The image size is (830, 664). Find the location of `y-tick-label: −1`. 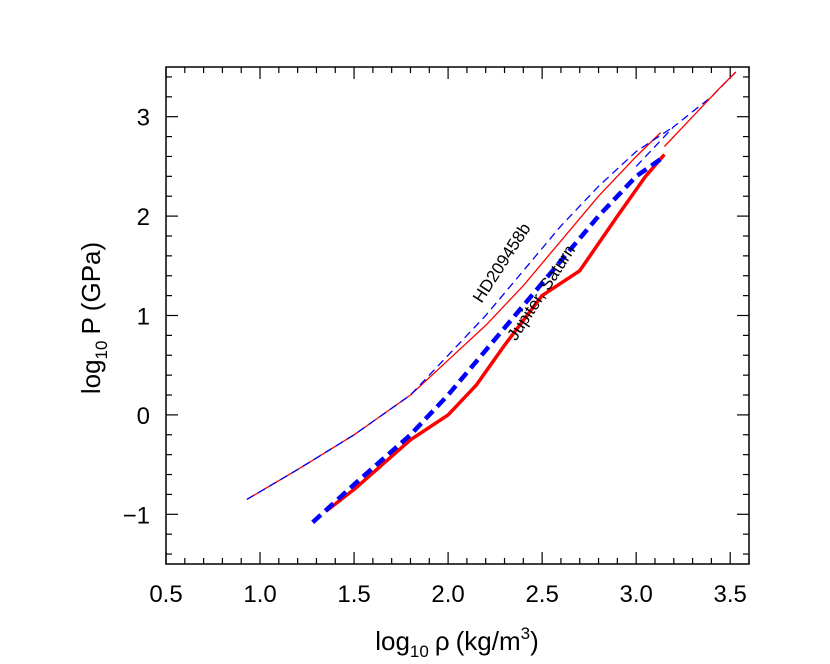

y-tick-label: −1 is located at coordinates (136, 515).